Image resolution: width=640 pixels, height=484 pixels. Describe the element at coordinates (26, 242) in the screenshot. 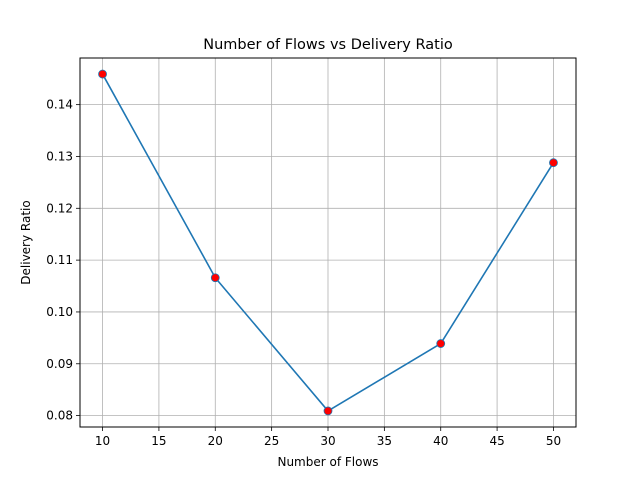

I see `y-axis-label: Delivery Ratio` at that location.